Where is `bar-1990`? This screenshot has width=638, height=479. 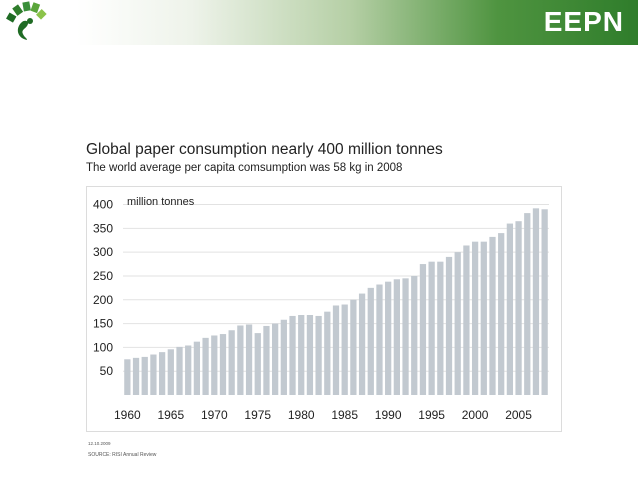 bar-1990 is located at coordinates (388, 338).